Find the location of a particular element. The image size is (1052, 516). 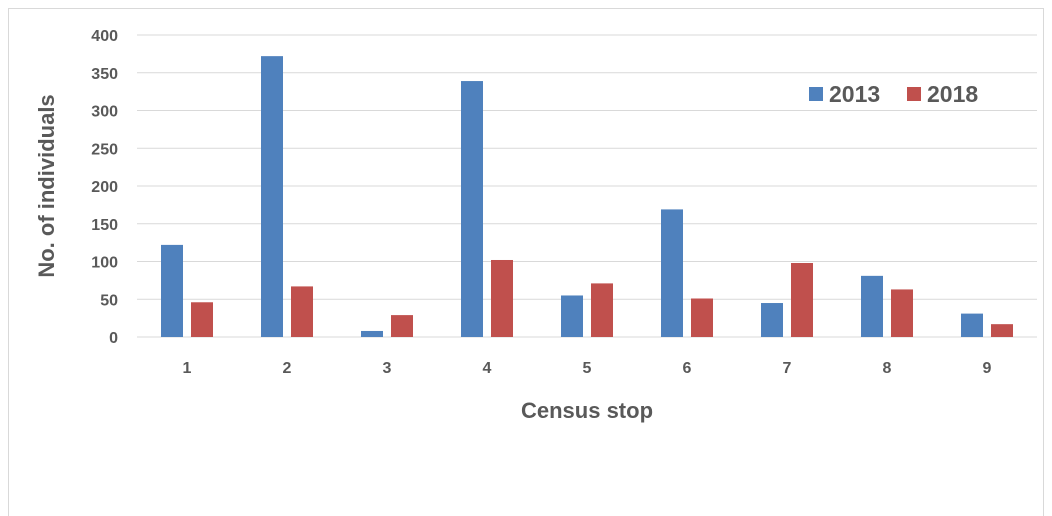

legend-swatch-2018 is located at coordinates (914, 94).